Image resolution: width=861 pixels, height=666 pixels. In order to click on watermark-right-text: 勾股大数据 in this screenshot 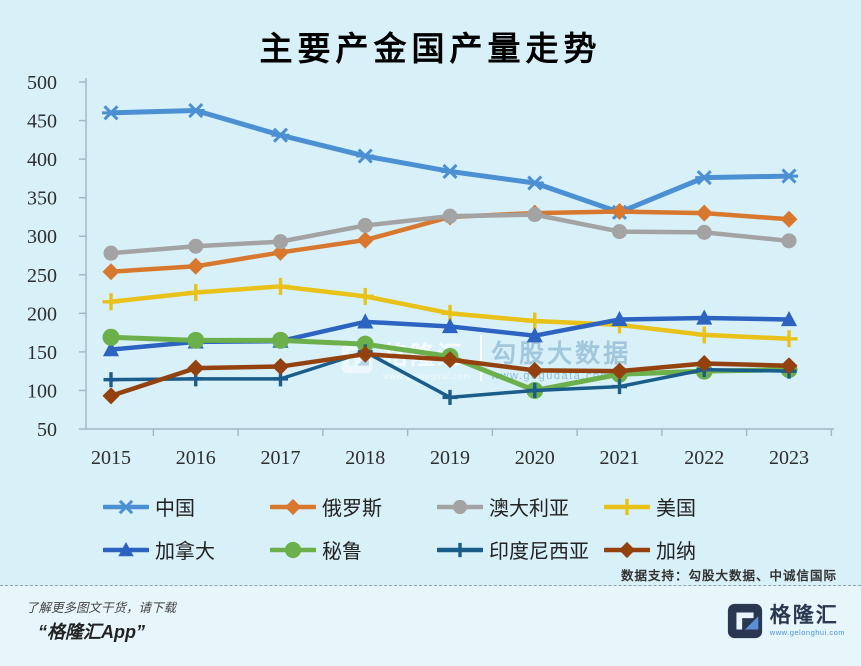, I will do `click(561, 354)`.